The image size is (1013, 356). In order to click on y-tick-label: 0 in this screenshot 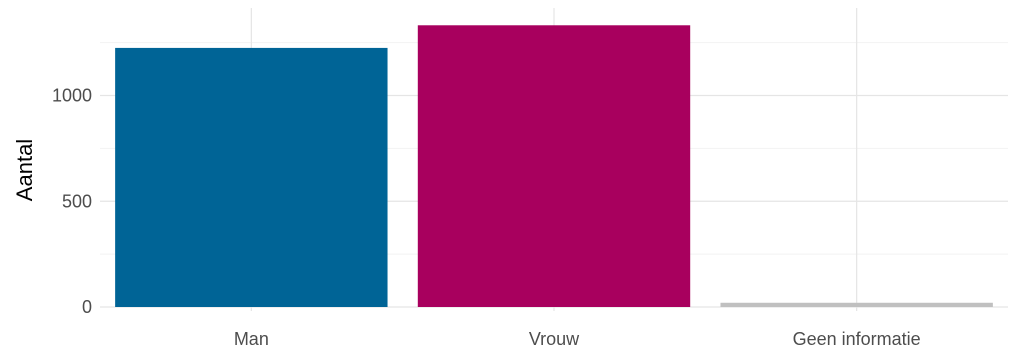, I will do `click(87, 307)`.